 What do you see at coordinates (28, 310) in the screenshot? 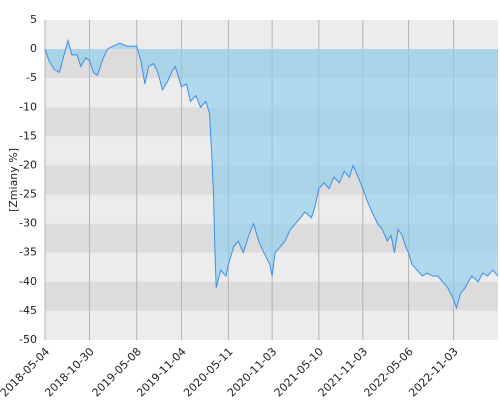
I see `y-tick-label: -45` at bounding box center [28, 310].